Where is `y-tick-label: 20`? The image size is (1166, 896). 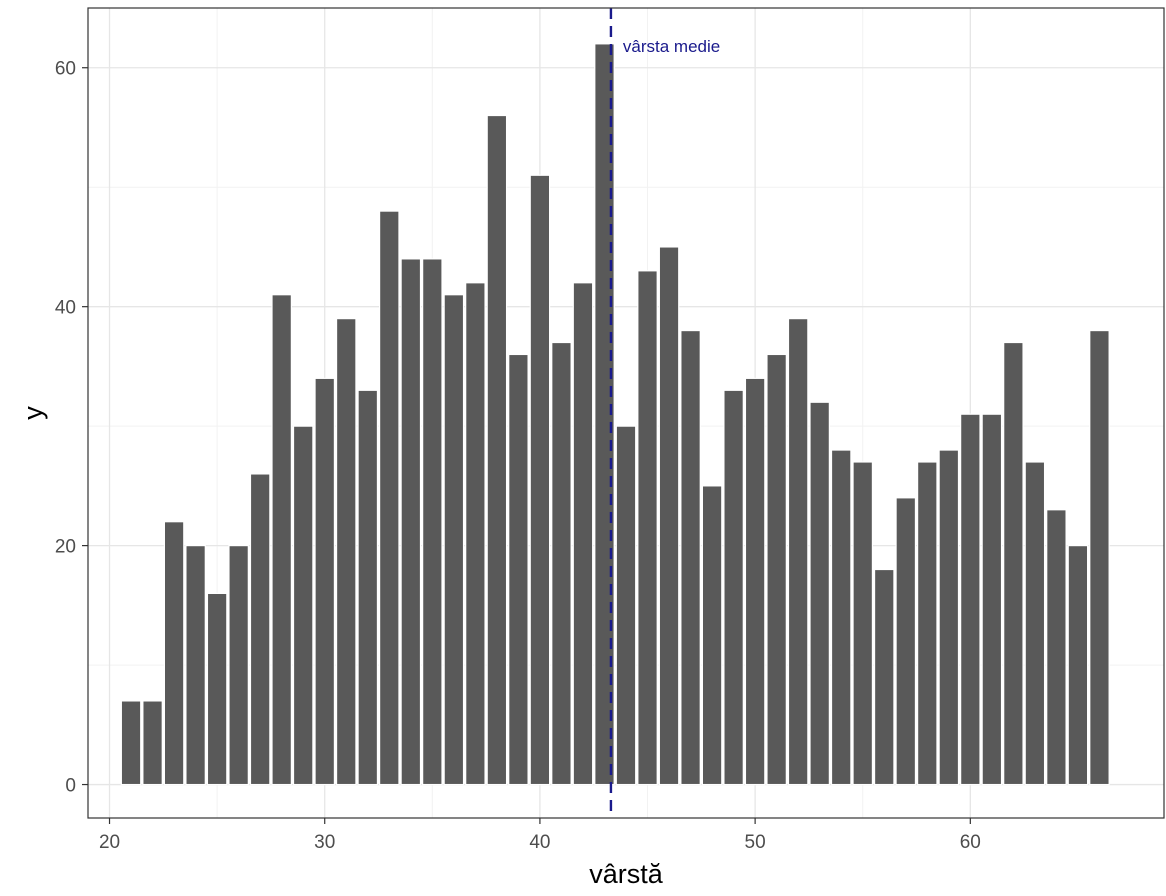
y-tick-label: 20 is located at coordinates (65, 547).